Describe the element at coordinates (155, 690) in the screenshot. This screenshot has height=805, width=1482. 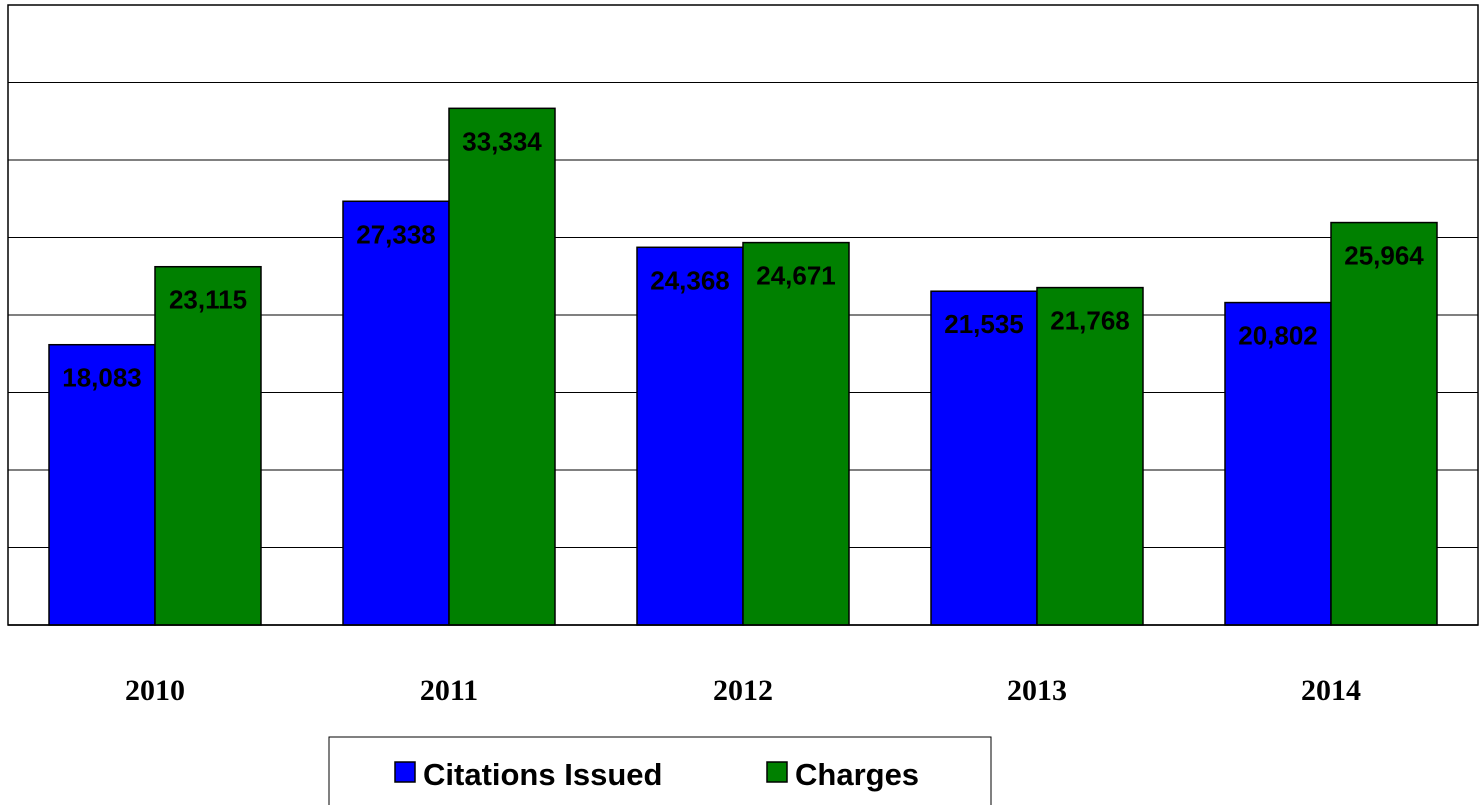
I see `category-label: 2010` at that location.